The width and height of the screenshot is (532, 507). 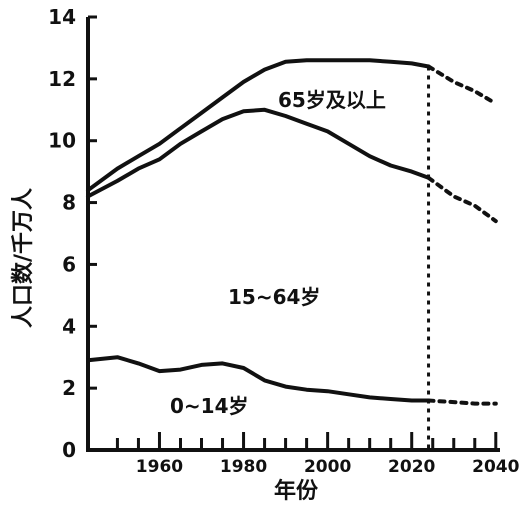 I want to click on y-tick-label: 4, so click(x=69, y=326).